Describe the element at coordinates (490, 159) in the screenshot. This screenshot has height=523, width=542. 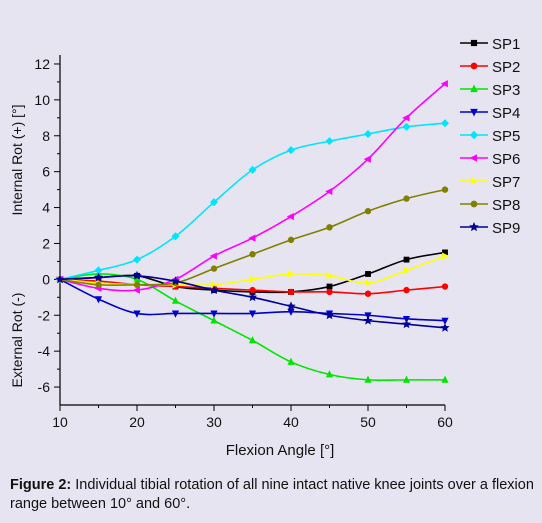
I see `legend-entry-sp6: SP6` at that location.